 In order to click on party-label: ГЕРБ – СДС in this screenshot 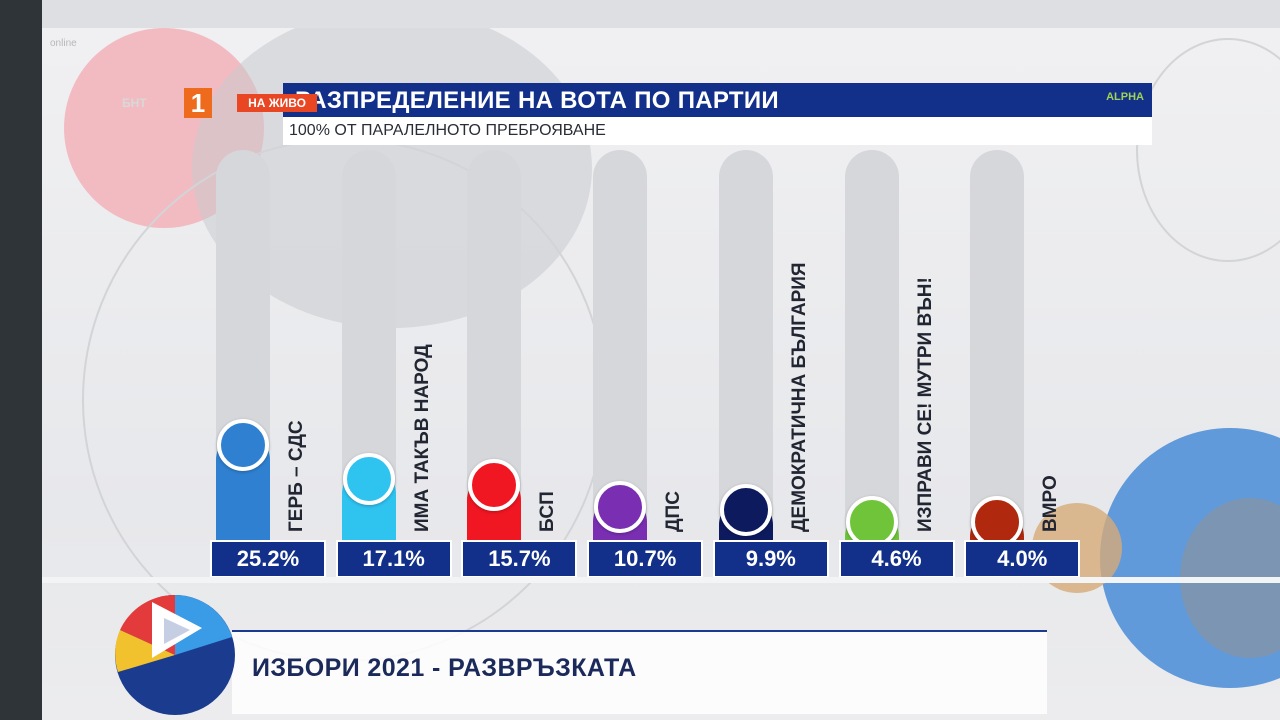, I will do `click(297, 352)`.